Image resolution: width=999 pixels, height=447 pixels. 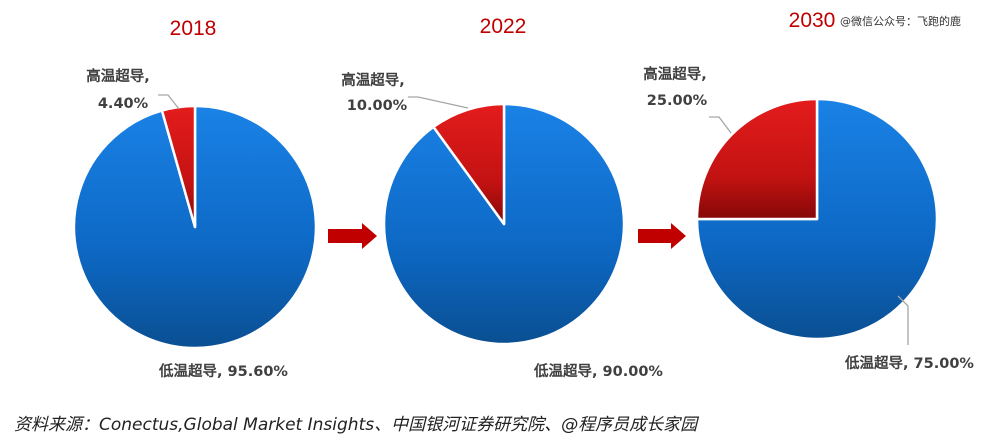 What do you see at coordinates (169, 102) in the screenshot?
I see `leader-line-2018` at bounding box center [169, 102].